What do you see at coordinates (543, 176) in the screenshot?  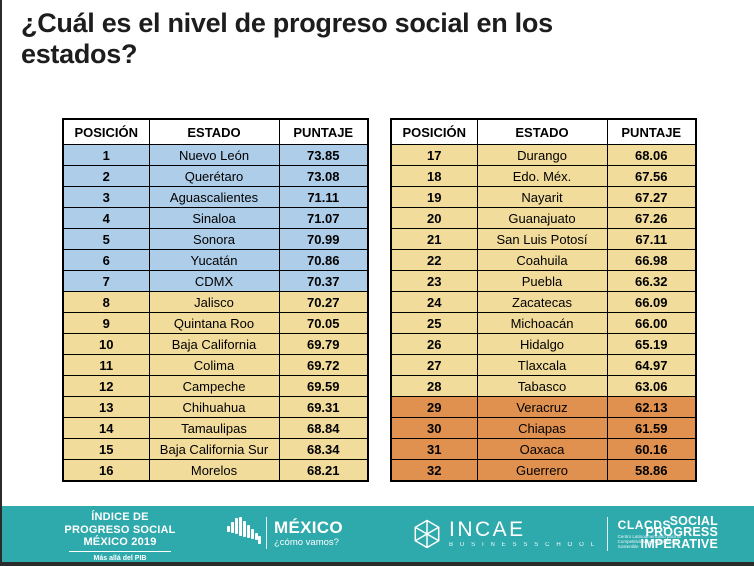 I see `table-row: 18 Edo. Méx. 67.56` at bounding box center [543, 176].